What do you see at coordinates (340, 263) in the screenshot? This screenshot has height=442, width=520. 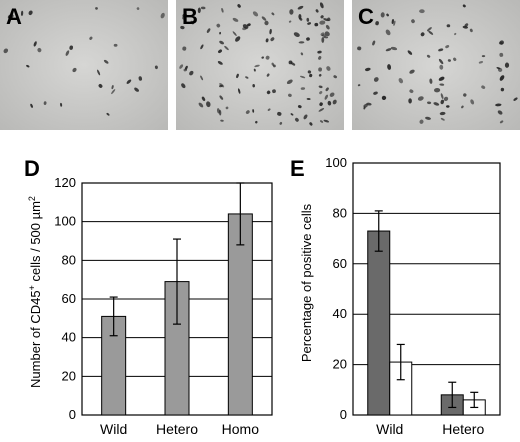 I see `chart-e-ytick-label: 60` at bounding box center [340, 263].